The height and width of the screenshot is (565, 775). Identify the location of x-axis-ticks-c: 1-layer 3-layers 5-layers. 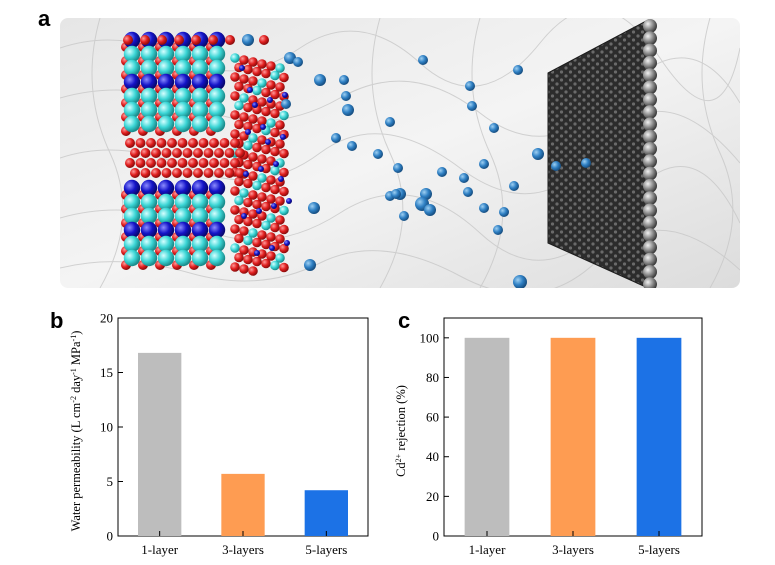
(574, 544).